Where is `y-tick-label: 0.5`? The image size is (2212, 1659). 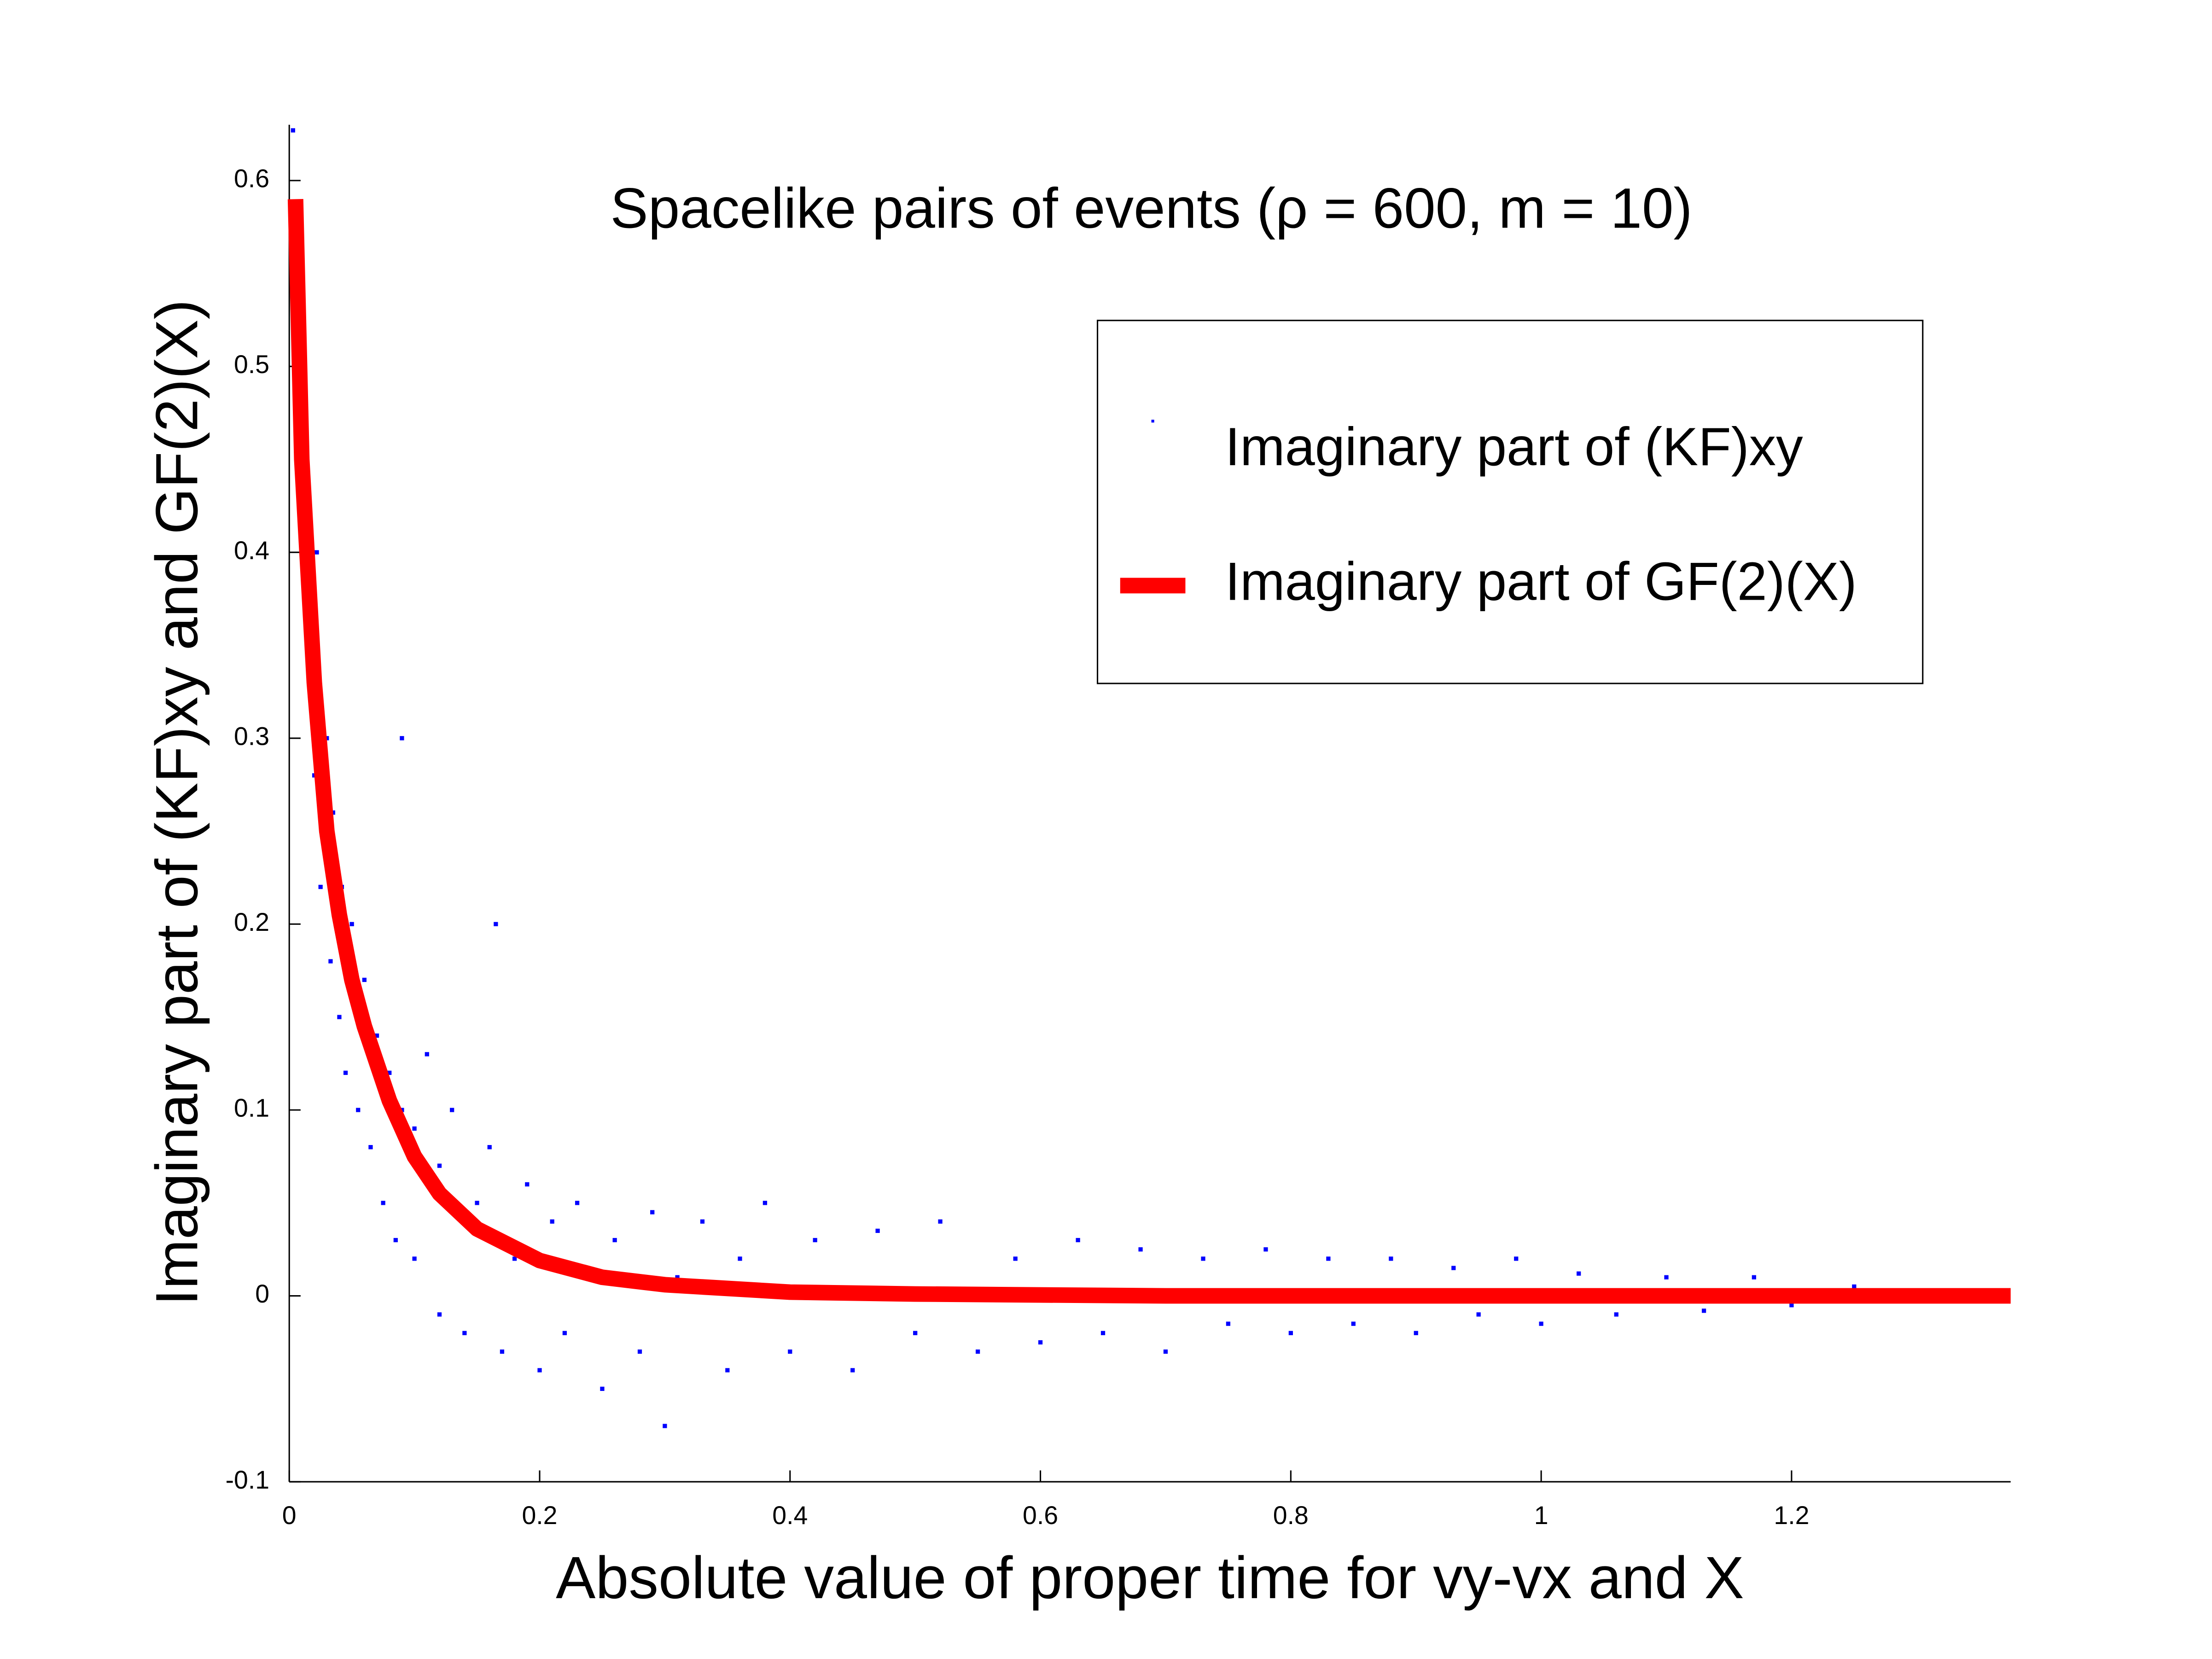 y-tick-label: 0.5 is located at coordinates (252, 364).